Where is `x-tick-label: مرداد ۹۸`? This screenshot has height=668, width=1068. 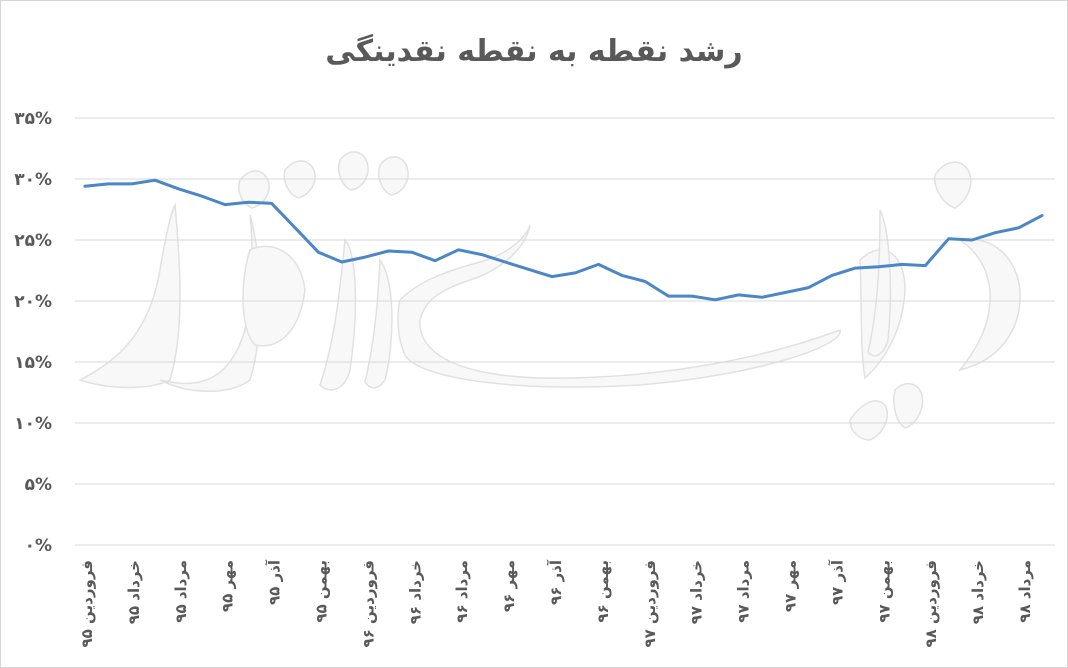
x-tick-label: مرداد ۹۸ is located at coordinates (1025, 591).